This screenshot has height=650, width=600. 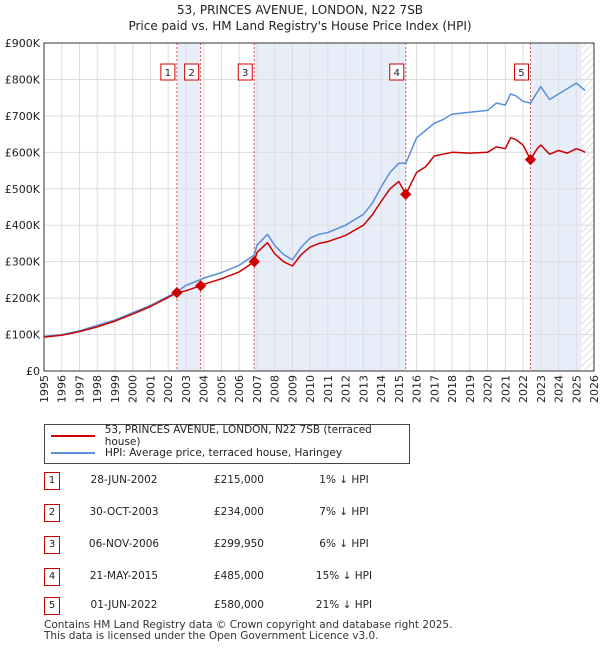 I want to click on x-tick-label: 2023, so click(x=541, y=389).